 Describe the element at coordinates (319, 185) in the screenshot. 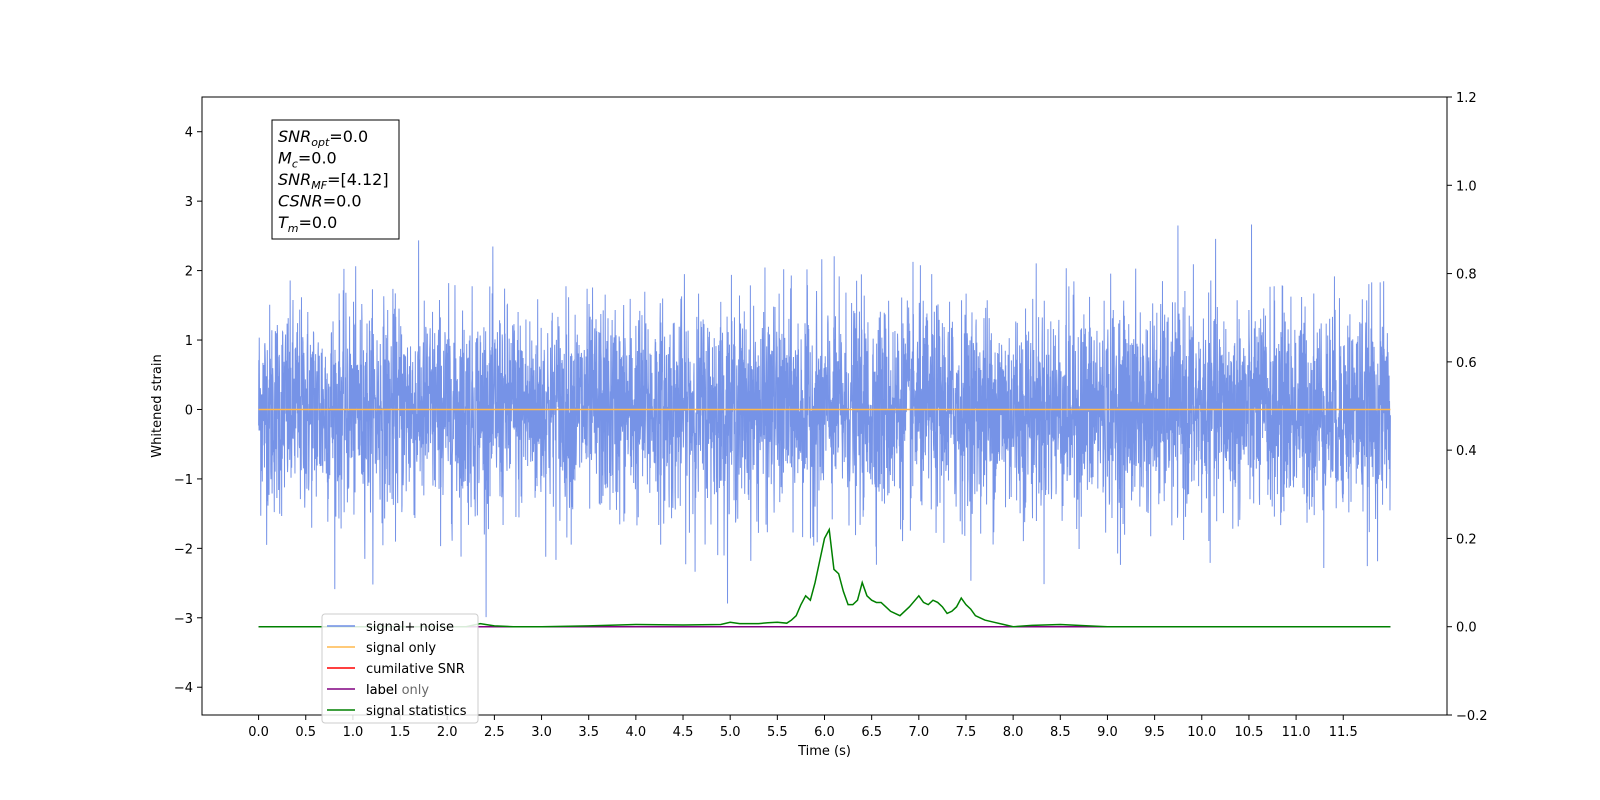

I see `annotation-subscript: MF` at that location.